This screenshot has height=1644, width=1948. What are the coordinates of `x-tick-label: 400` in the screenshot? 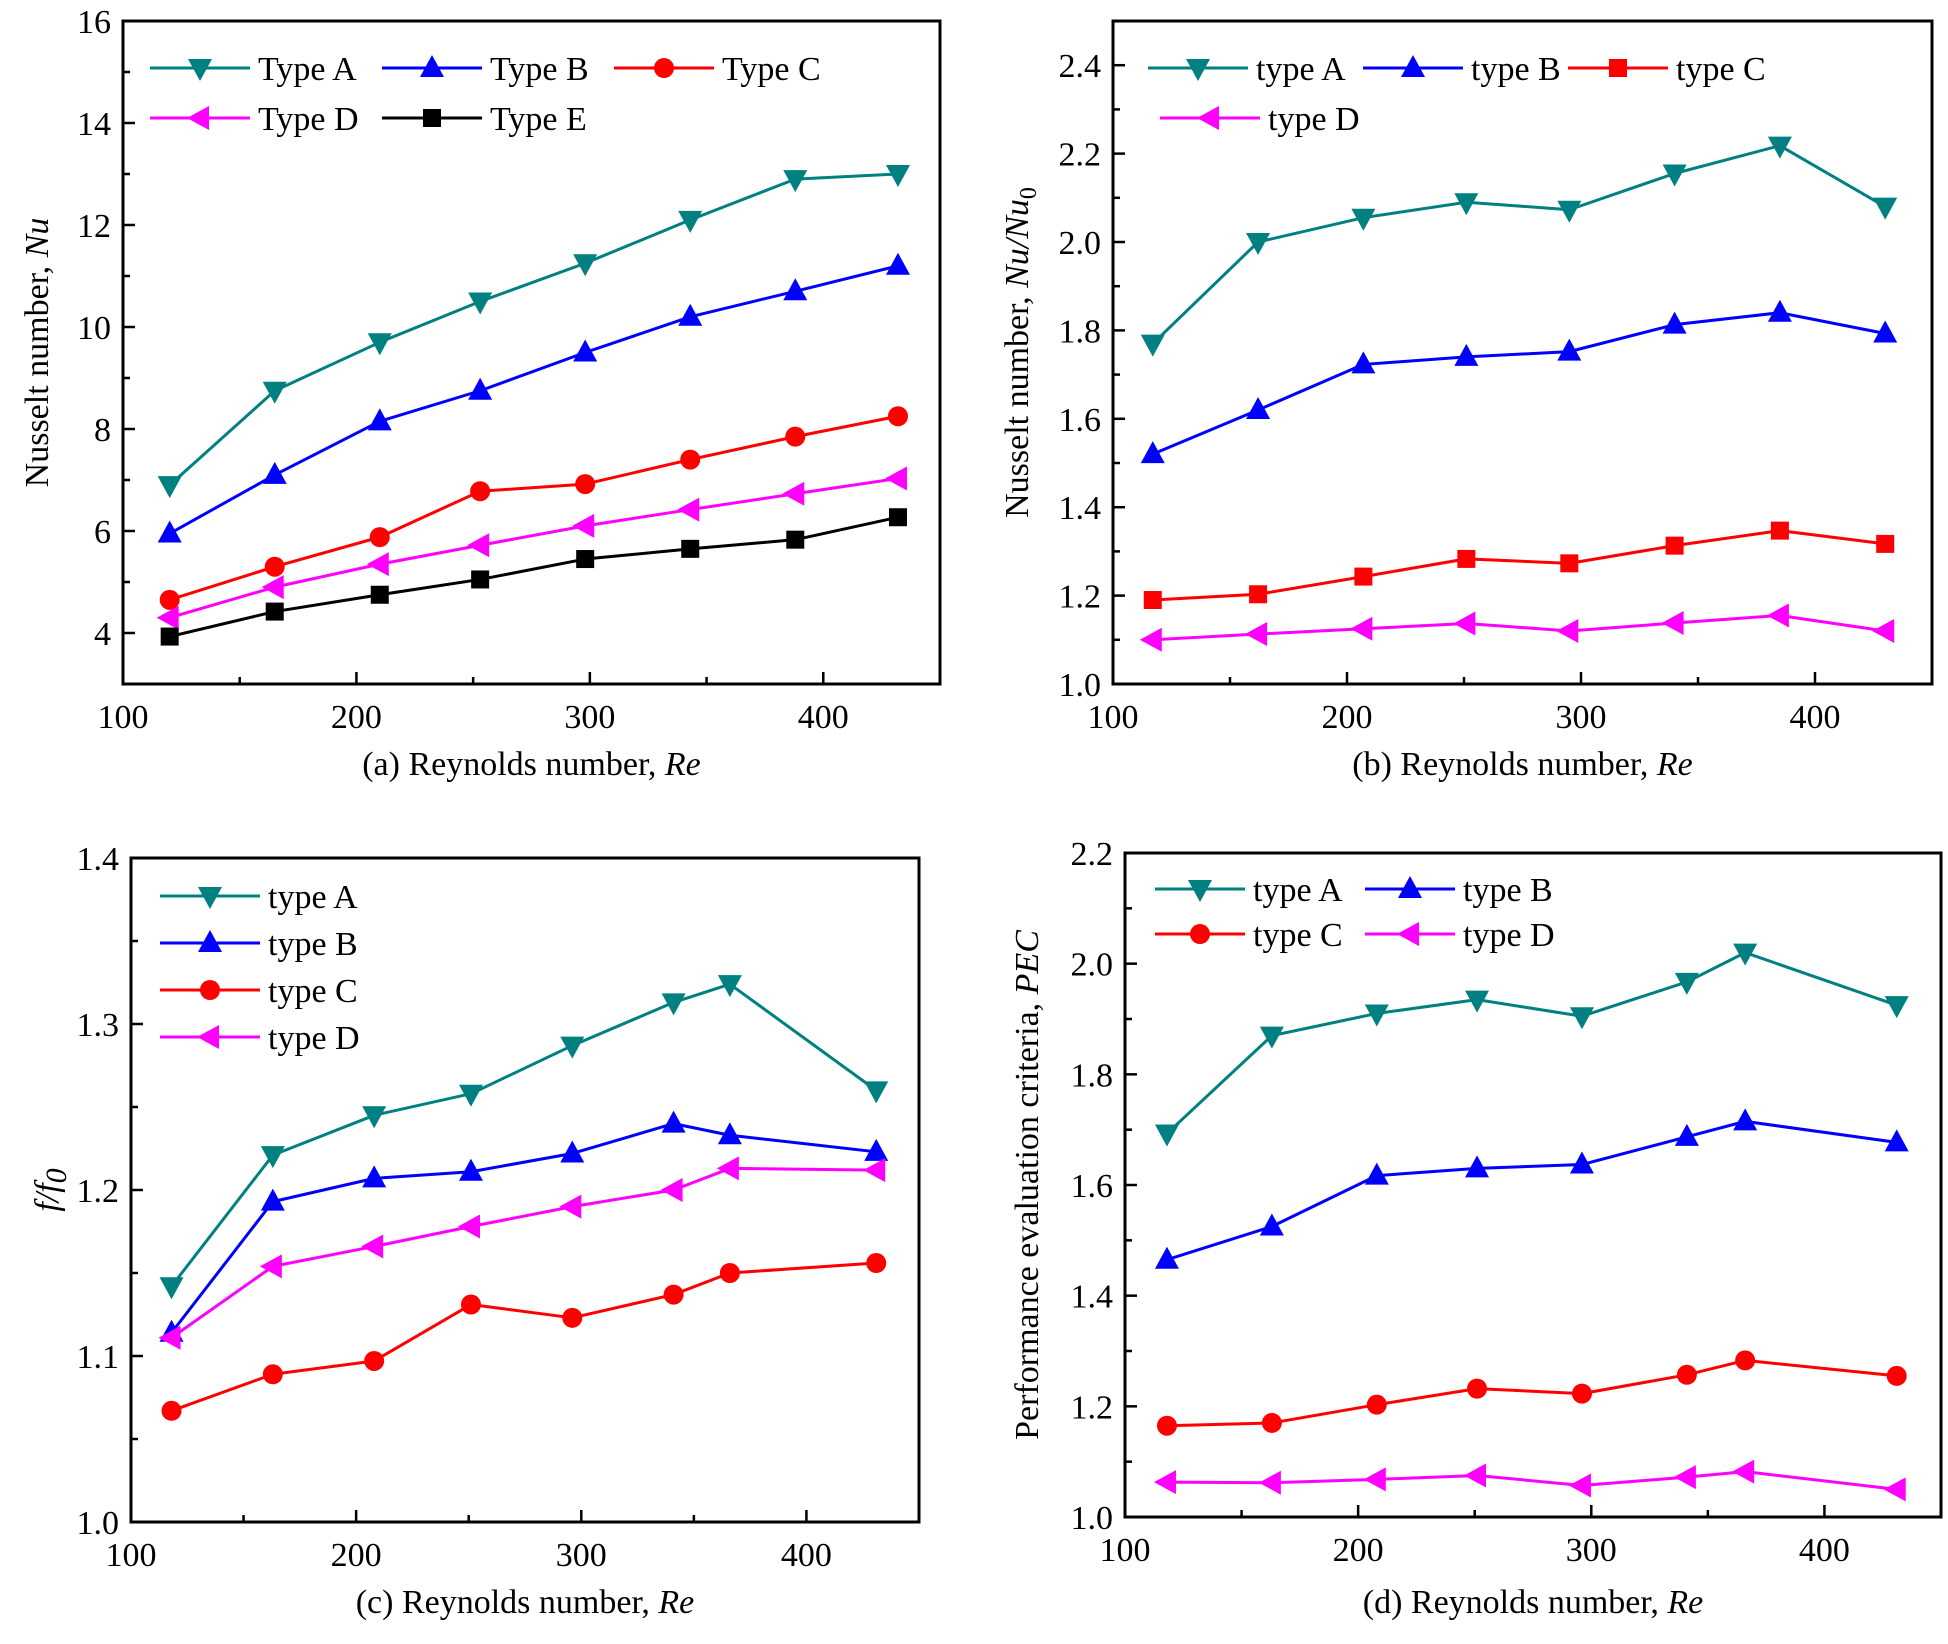 It's located at (1815, 717).